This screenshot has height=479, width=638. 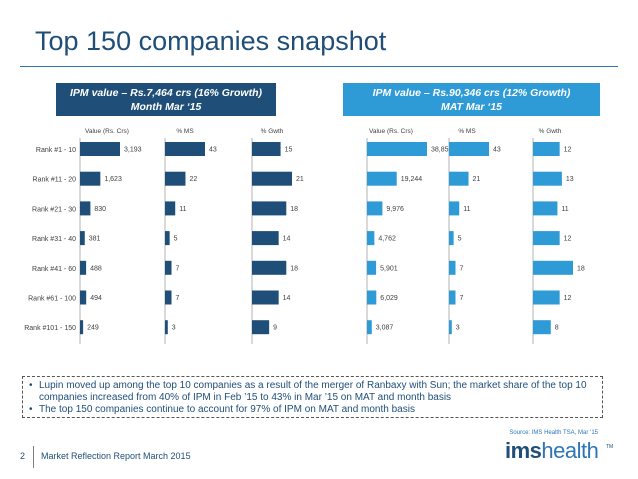 I want to click on data-label: 9,976, so click(x=395, y=209).